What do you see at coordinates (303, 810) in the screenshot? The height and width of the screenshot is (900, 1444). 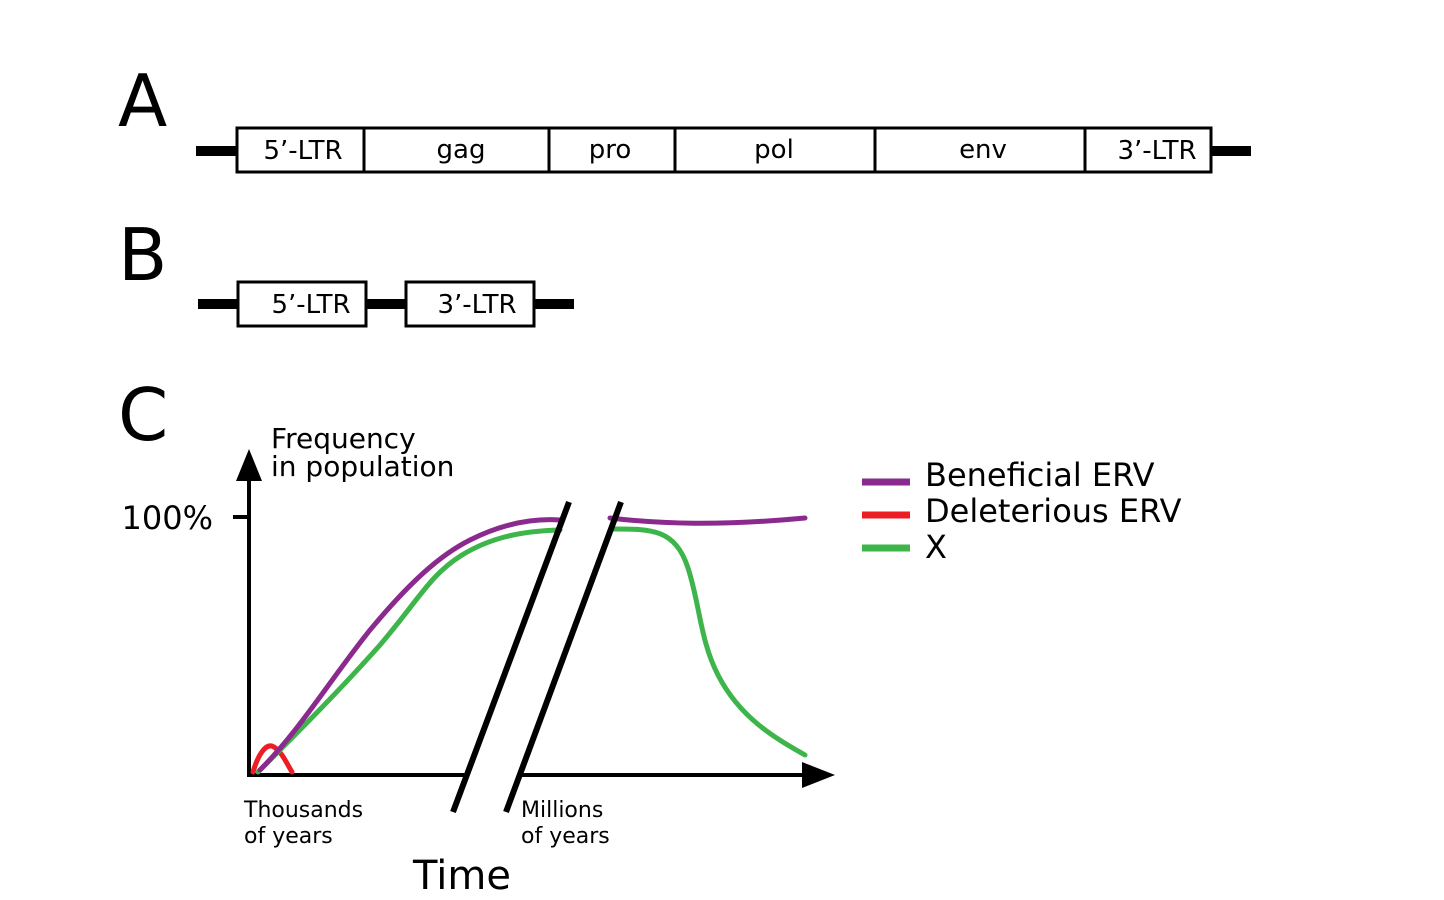 I see `x-label-thousands-line1: Thousands` at bounding box center [303, 810].